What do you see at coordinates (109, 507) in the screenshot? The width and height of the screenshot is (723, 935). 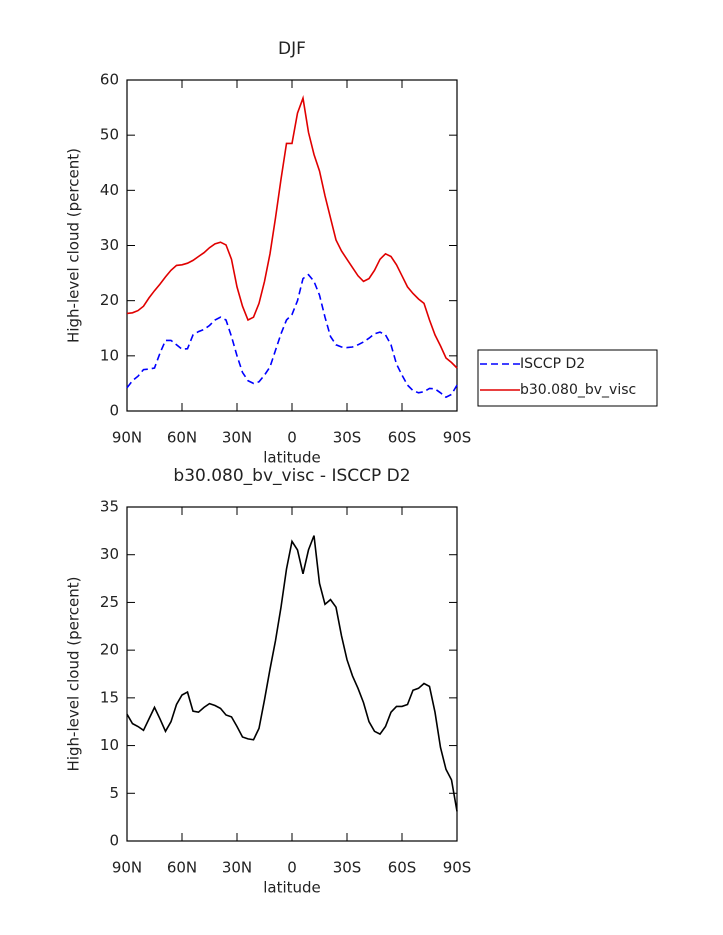 I see `y-tick-label: 35` at bounding box center [109, 507].